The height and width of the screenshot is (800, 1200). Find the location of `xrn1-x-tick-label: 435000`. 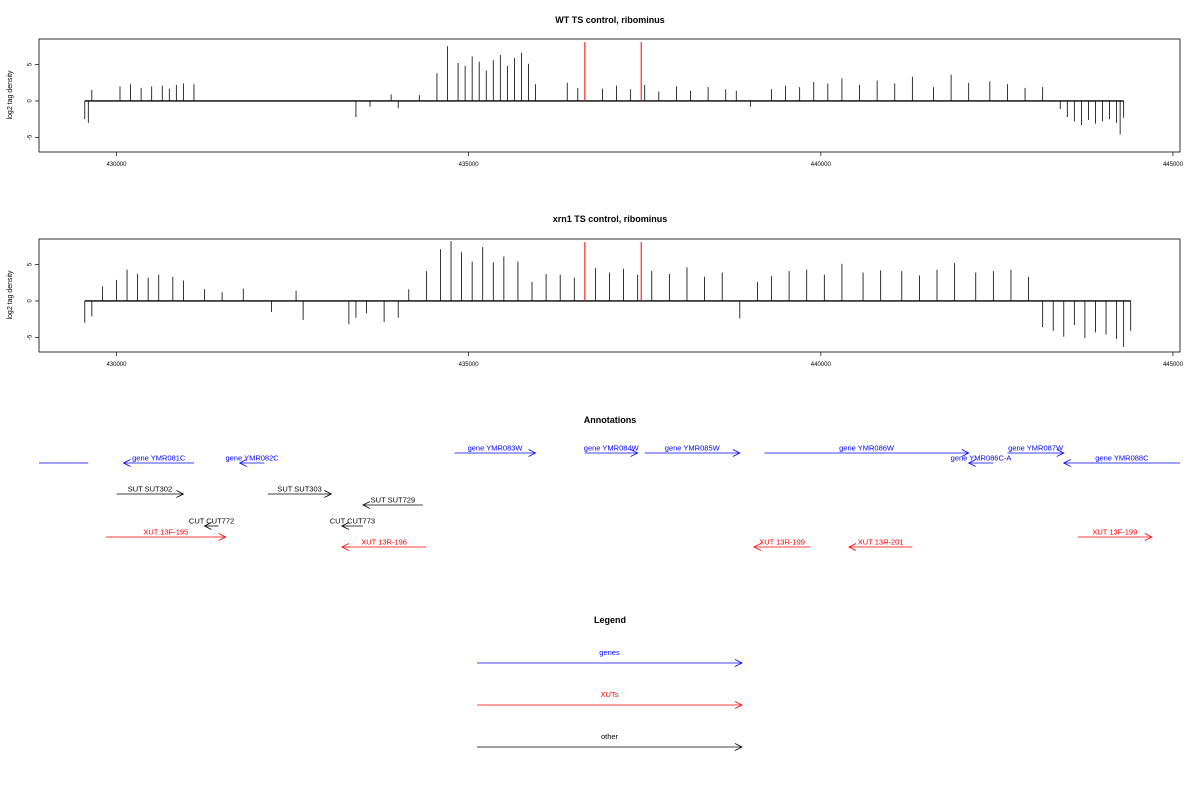

xrn1-x-tick-label: 435000 is located at coordinates (469, 365).